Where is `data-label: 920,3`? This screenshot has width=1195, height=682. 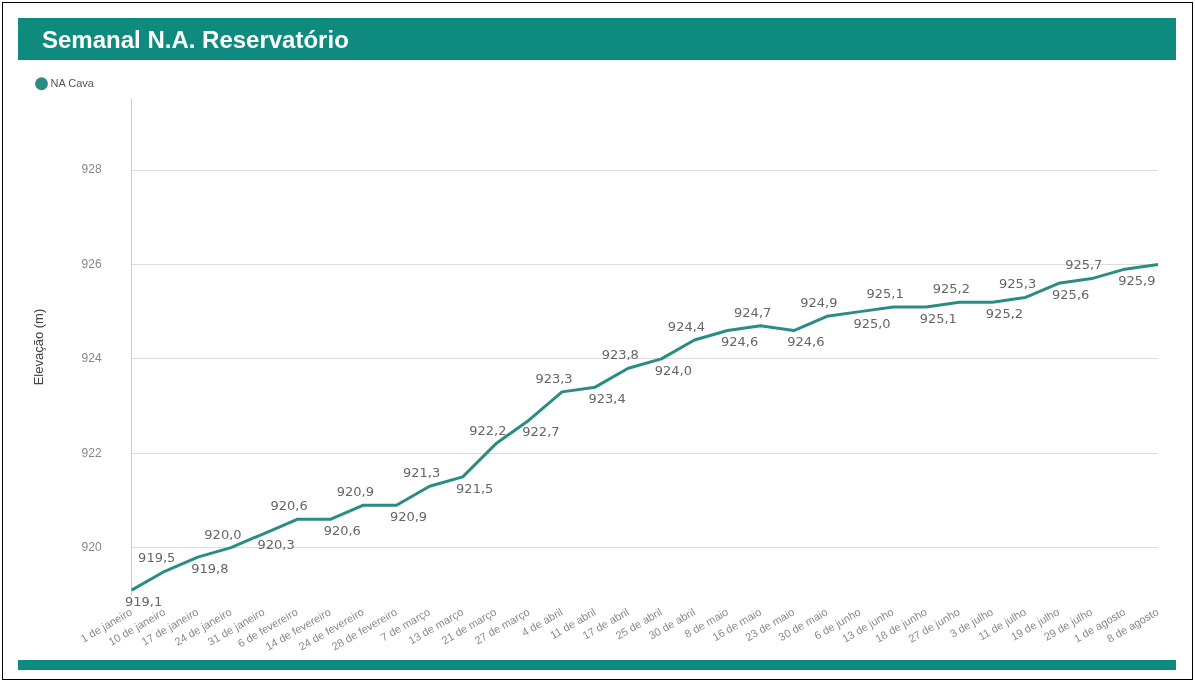
data-label: 920,3 is located at coordinates (276, 545).